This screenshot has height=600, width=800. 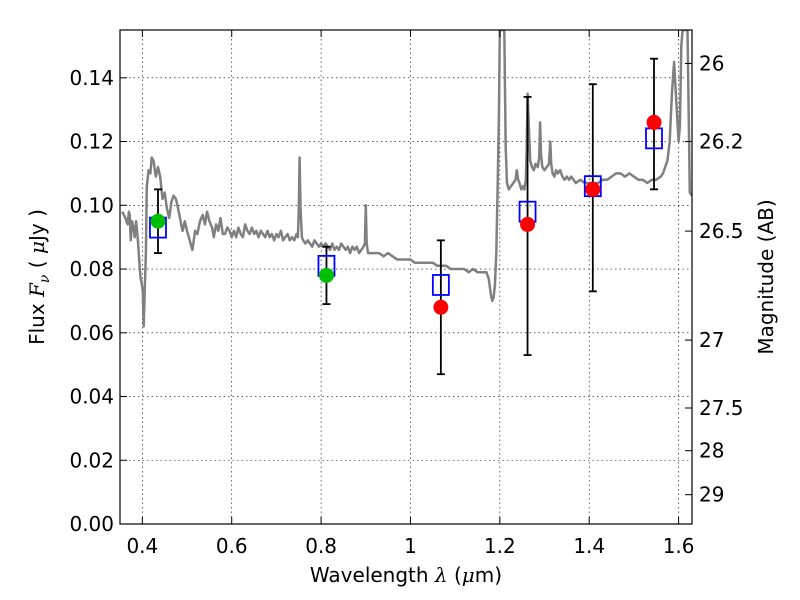 What do you see at coordinates (91, 205) in the screenshot?
I see `y-tick-label: 0.10` at bounding box center [91, 205].